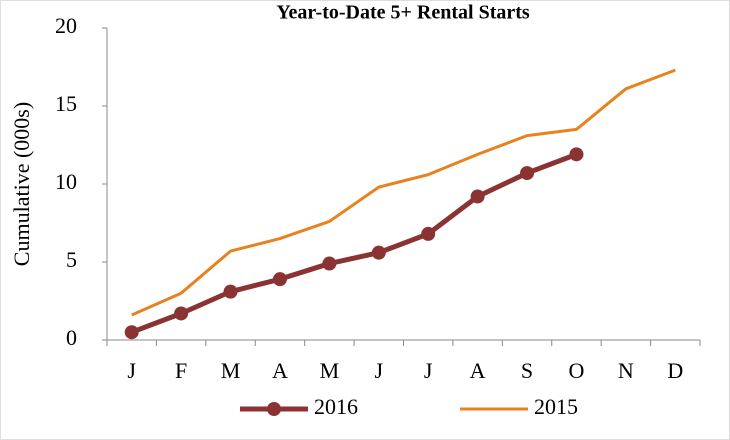  I want to click on chart-title: Year-to-Date 5+ Rental Starts, so click(403, 13).